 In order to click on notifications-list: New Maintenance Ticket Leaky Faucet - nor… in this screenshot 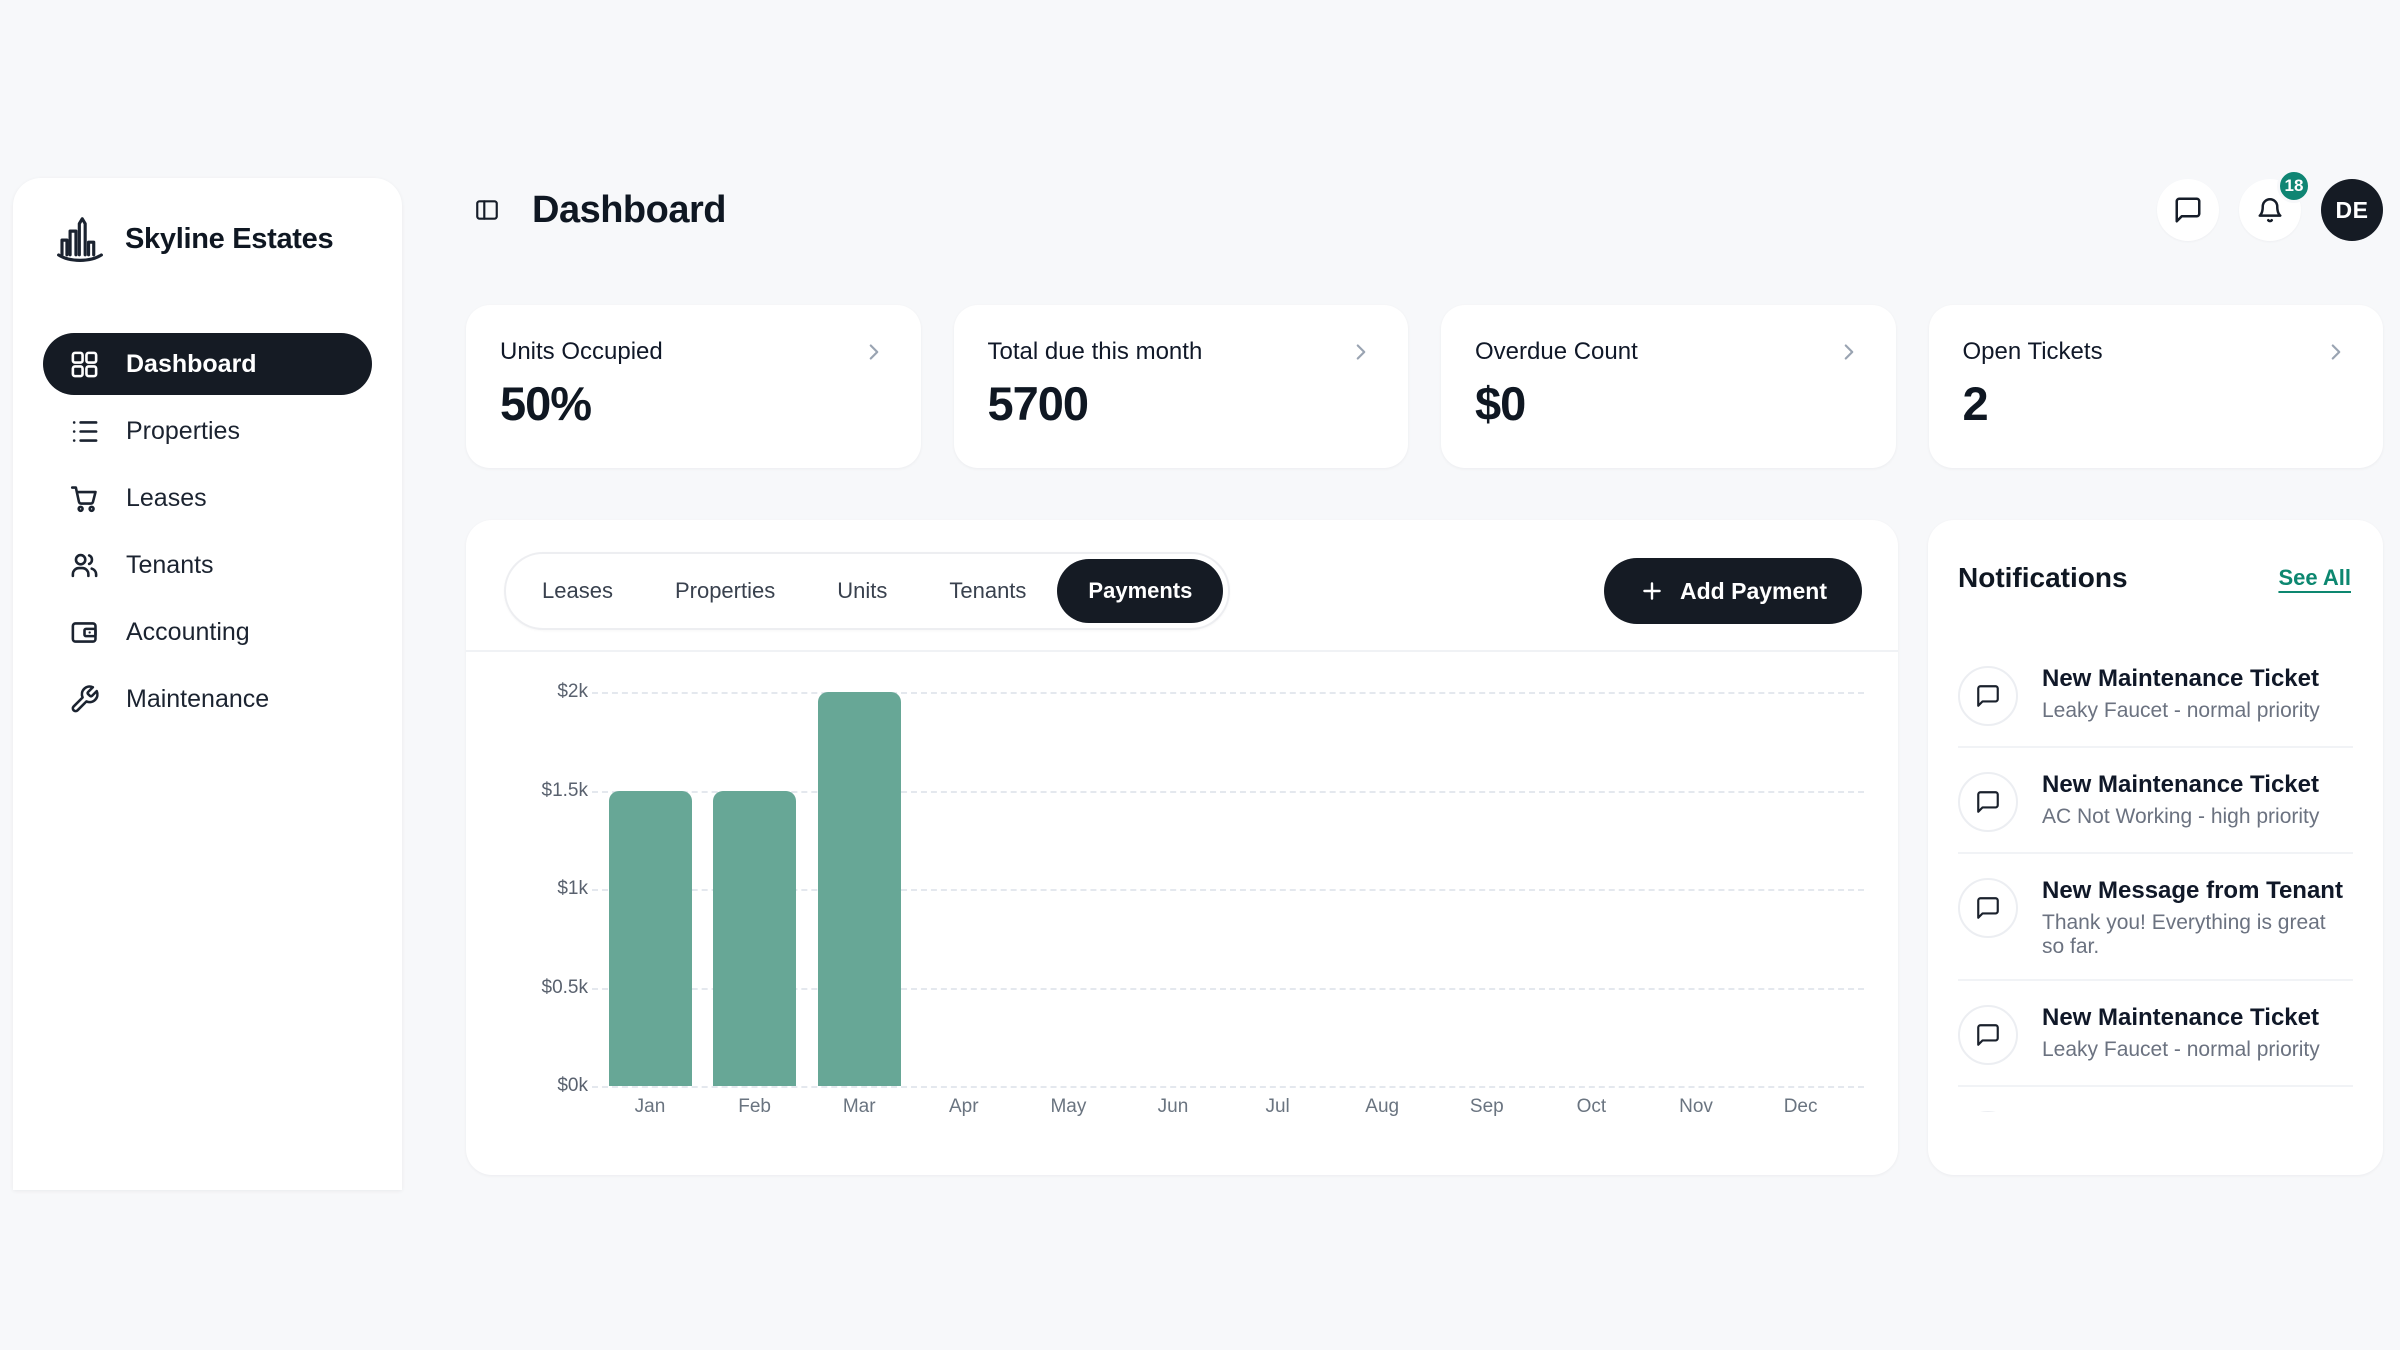, I will do `click(2155, 887)`.